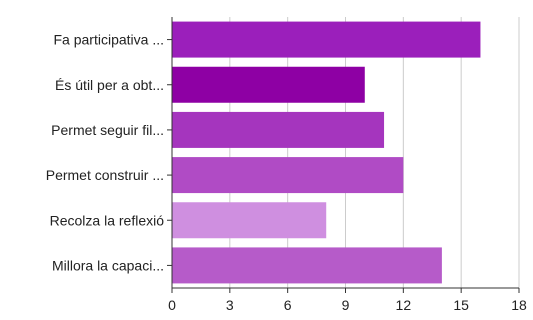 The image size is (533, 320). I want to click on x-tick-label: 0, so click(172, 305).